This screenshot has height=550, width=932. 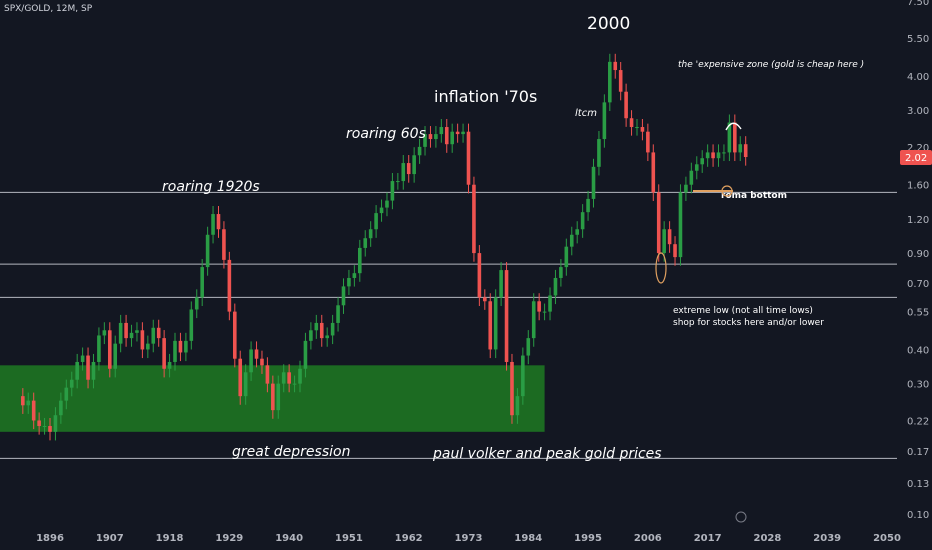 I want to click on price-tick-label: 0.22, so click(x=918, y=421).